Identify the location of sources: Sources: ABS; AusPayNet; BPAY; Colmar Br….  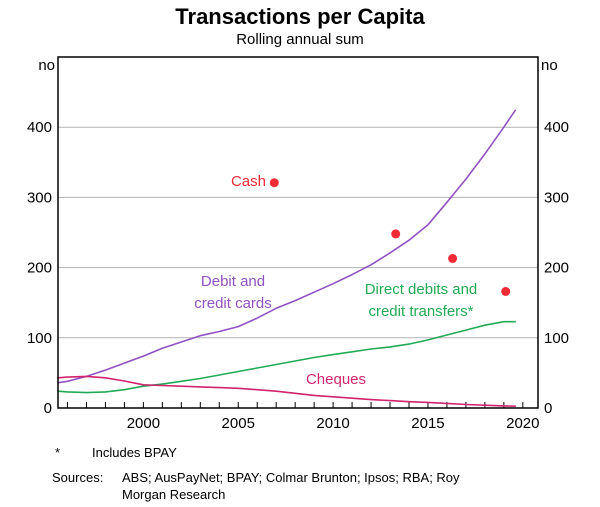
(256, 486).